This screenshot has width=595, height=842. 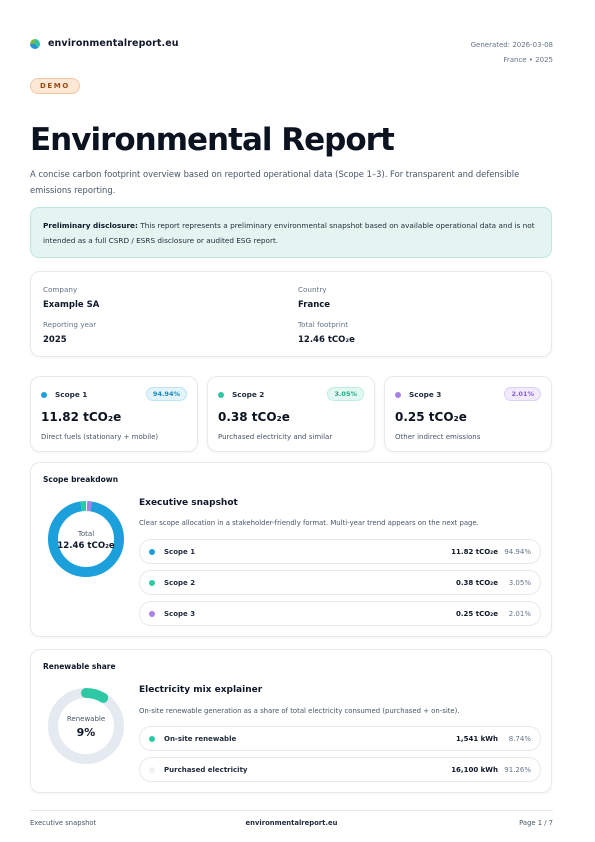 What do you see at coordinates (528, 60) in the screenshot?
I see `location-year: France • 2025` at bounding box center [528, 60].